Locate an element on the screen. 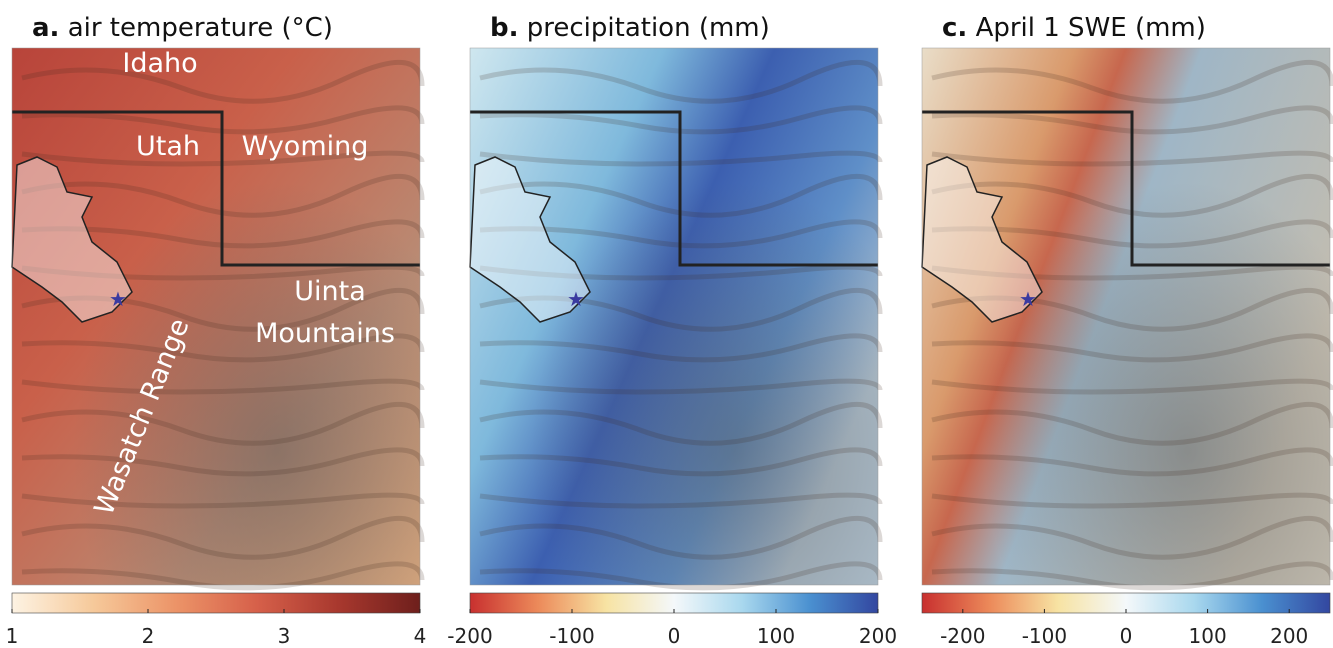 This screenshot has height=648, width=1333. colorbar-tick-label: 4 is located at coordinates (420, 636).